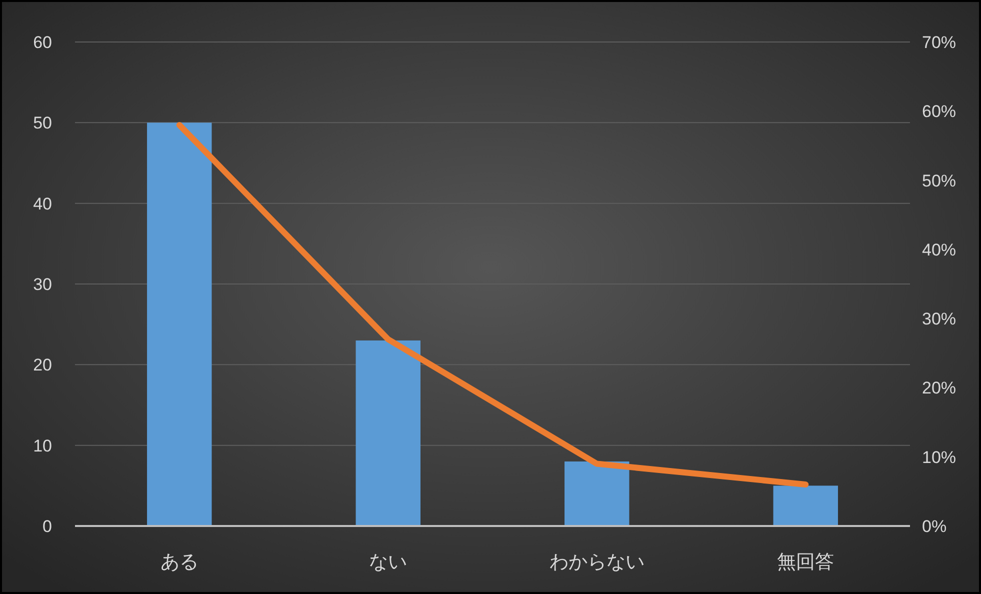  What do you see at coordinates (388, 562) in the screenshot?
I see `x-tick-label: ない` at bounding box center [388, 562].